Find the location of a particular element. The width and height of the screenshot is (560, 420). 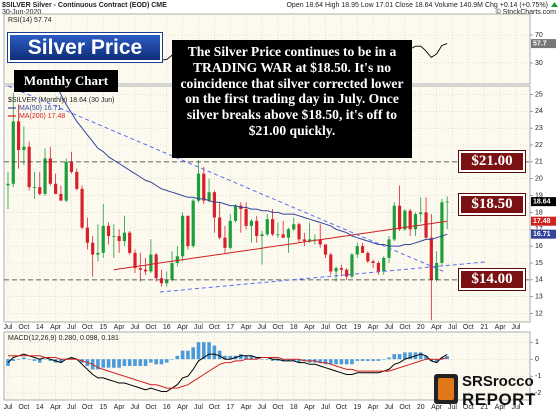

y-tick-label: 70 is located at coordinates (539, 35).